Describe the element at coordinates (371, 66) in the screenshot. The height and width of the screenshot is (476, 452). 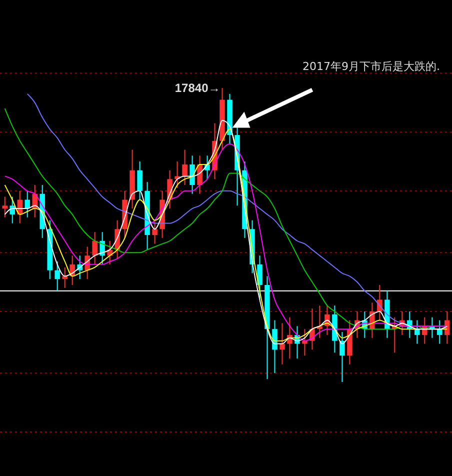
I see `text: 2017年9月下市后是大跌的.` at that location.